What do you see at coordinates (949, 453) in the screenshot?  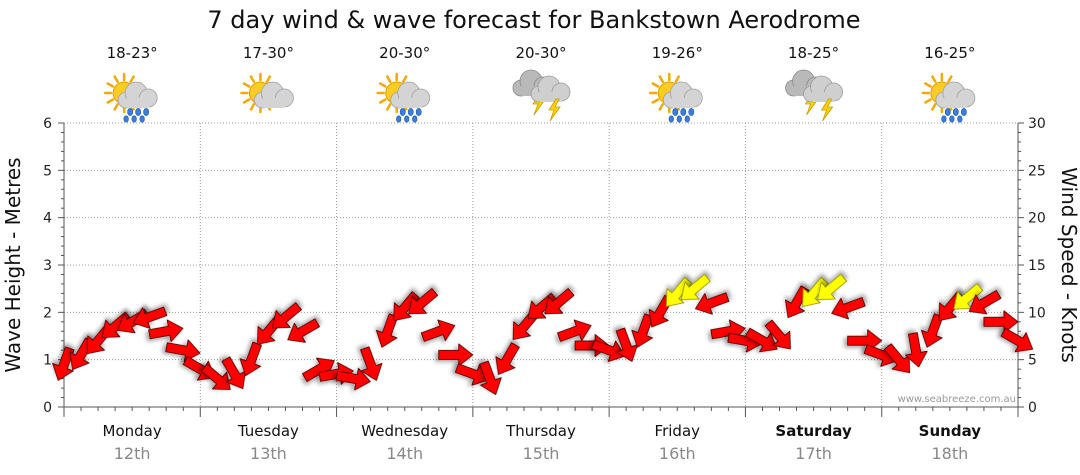 I see `day-date-label: 18th` at bounding box center [949, 453].